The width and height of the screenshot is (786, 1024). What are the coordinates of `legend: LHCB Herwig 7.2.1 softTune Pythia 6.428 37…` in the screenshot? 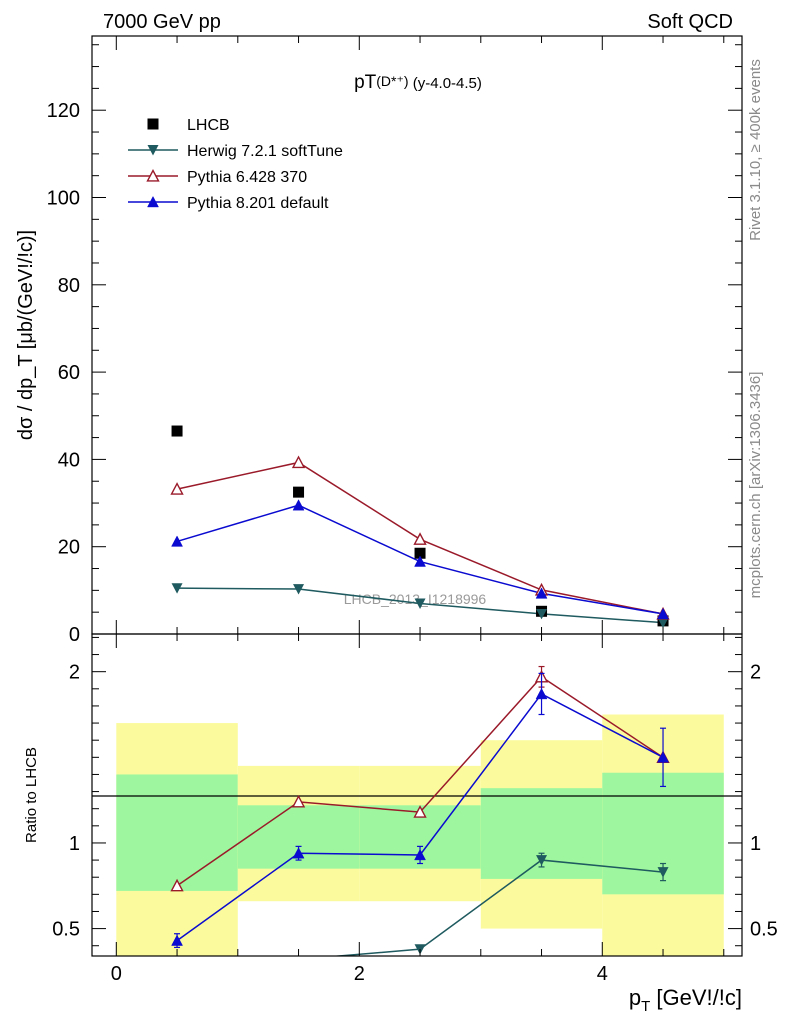 It's located at (235, 164).